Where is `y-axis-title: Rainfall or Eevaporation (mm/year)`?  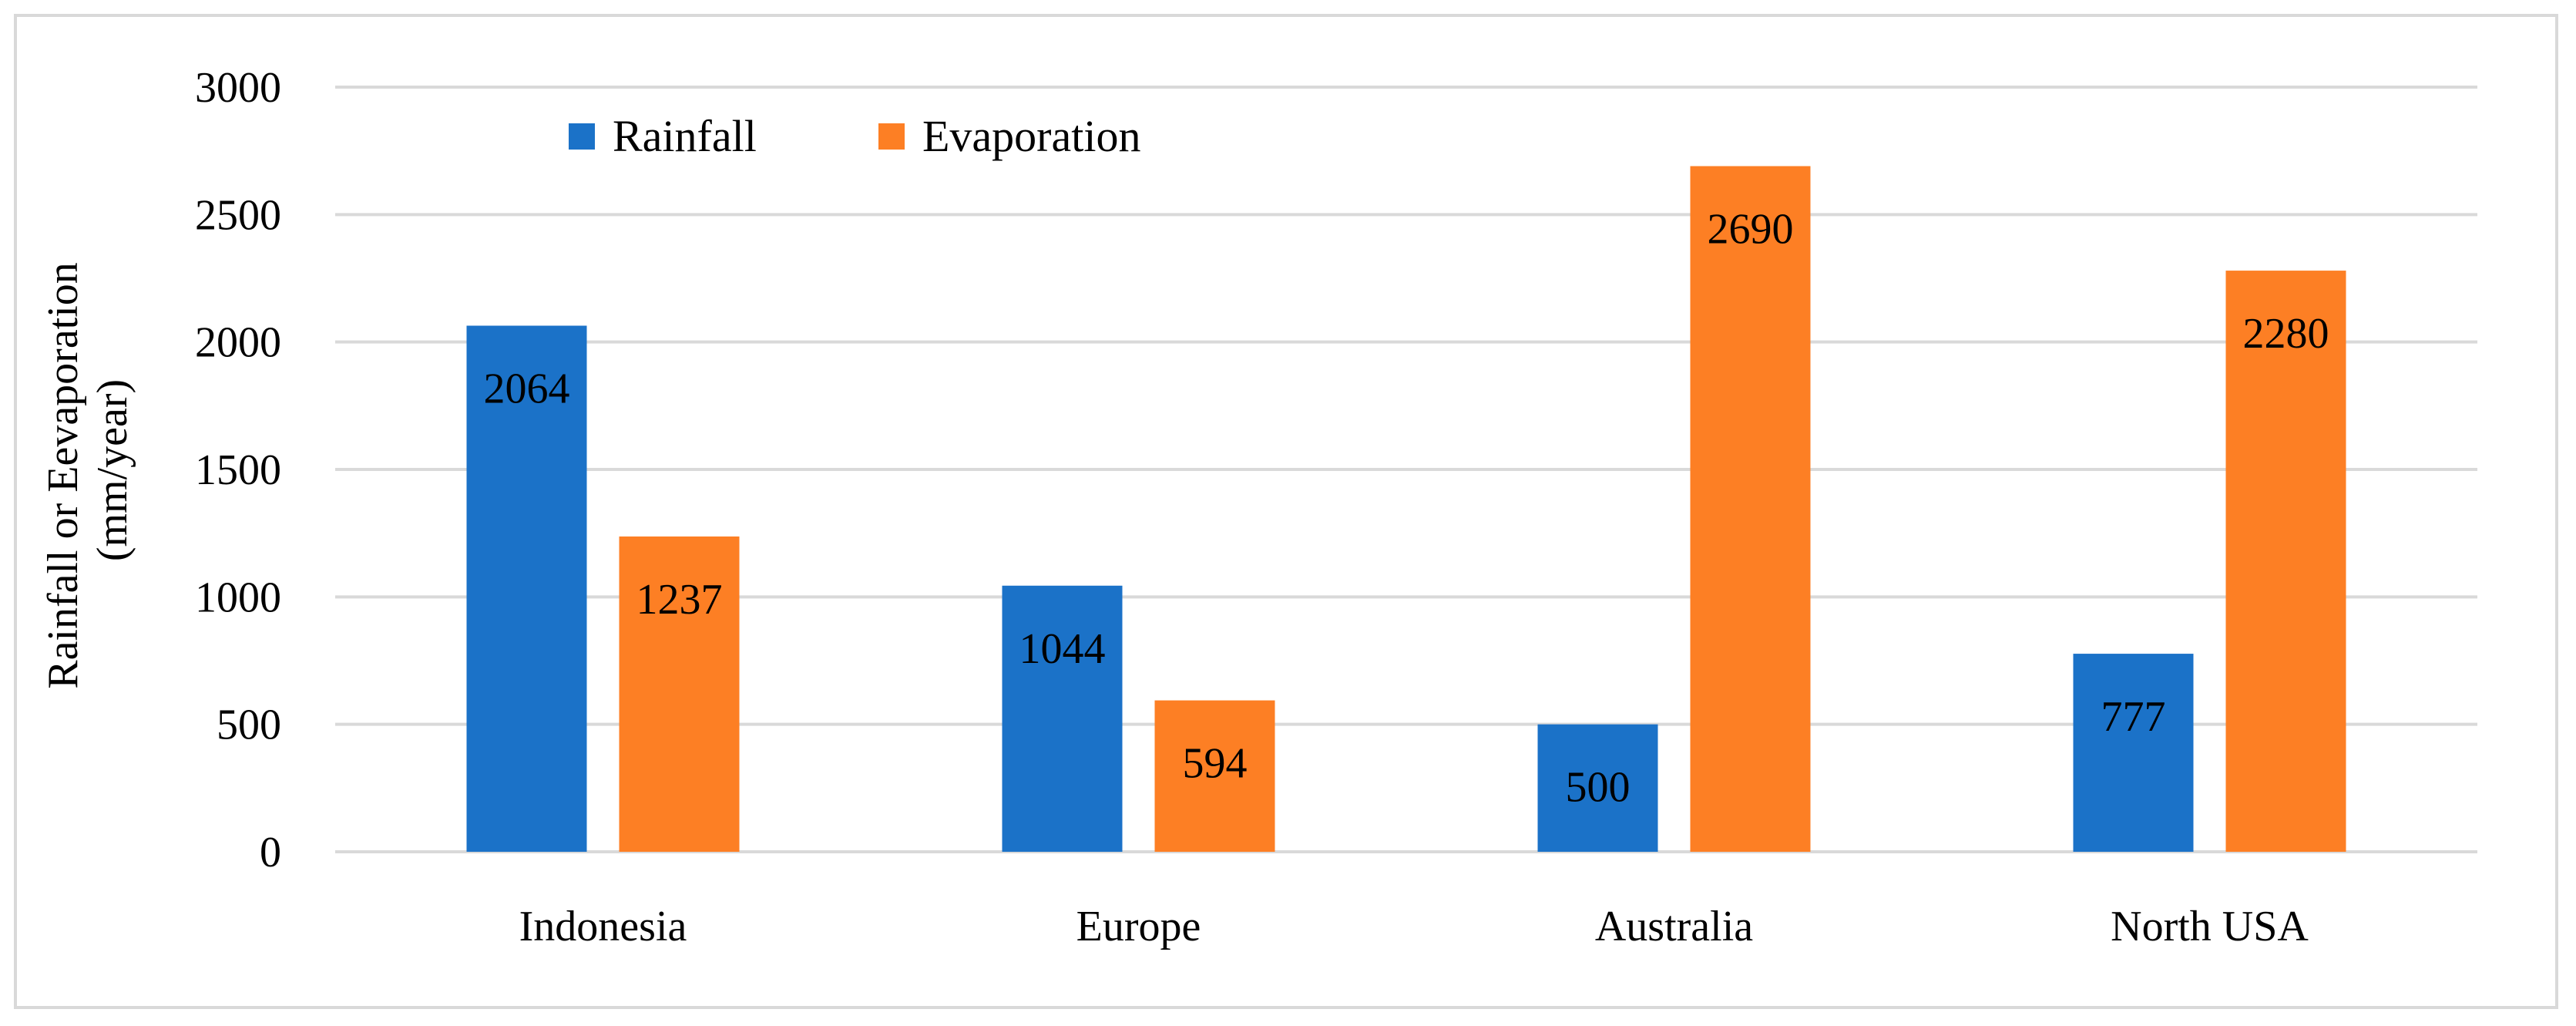 y-axis-title: Rainfall or Eevaporation (mm/year) is located at coordinates (87, 470).